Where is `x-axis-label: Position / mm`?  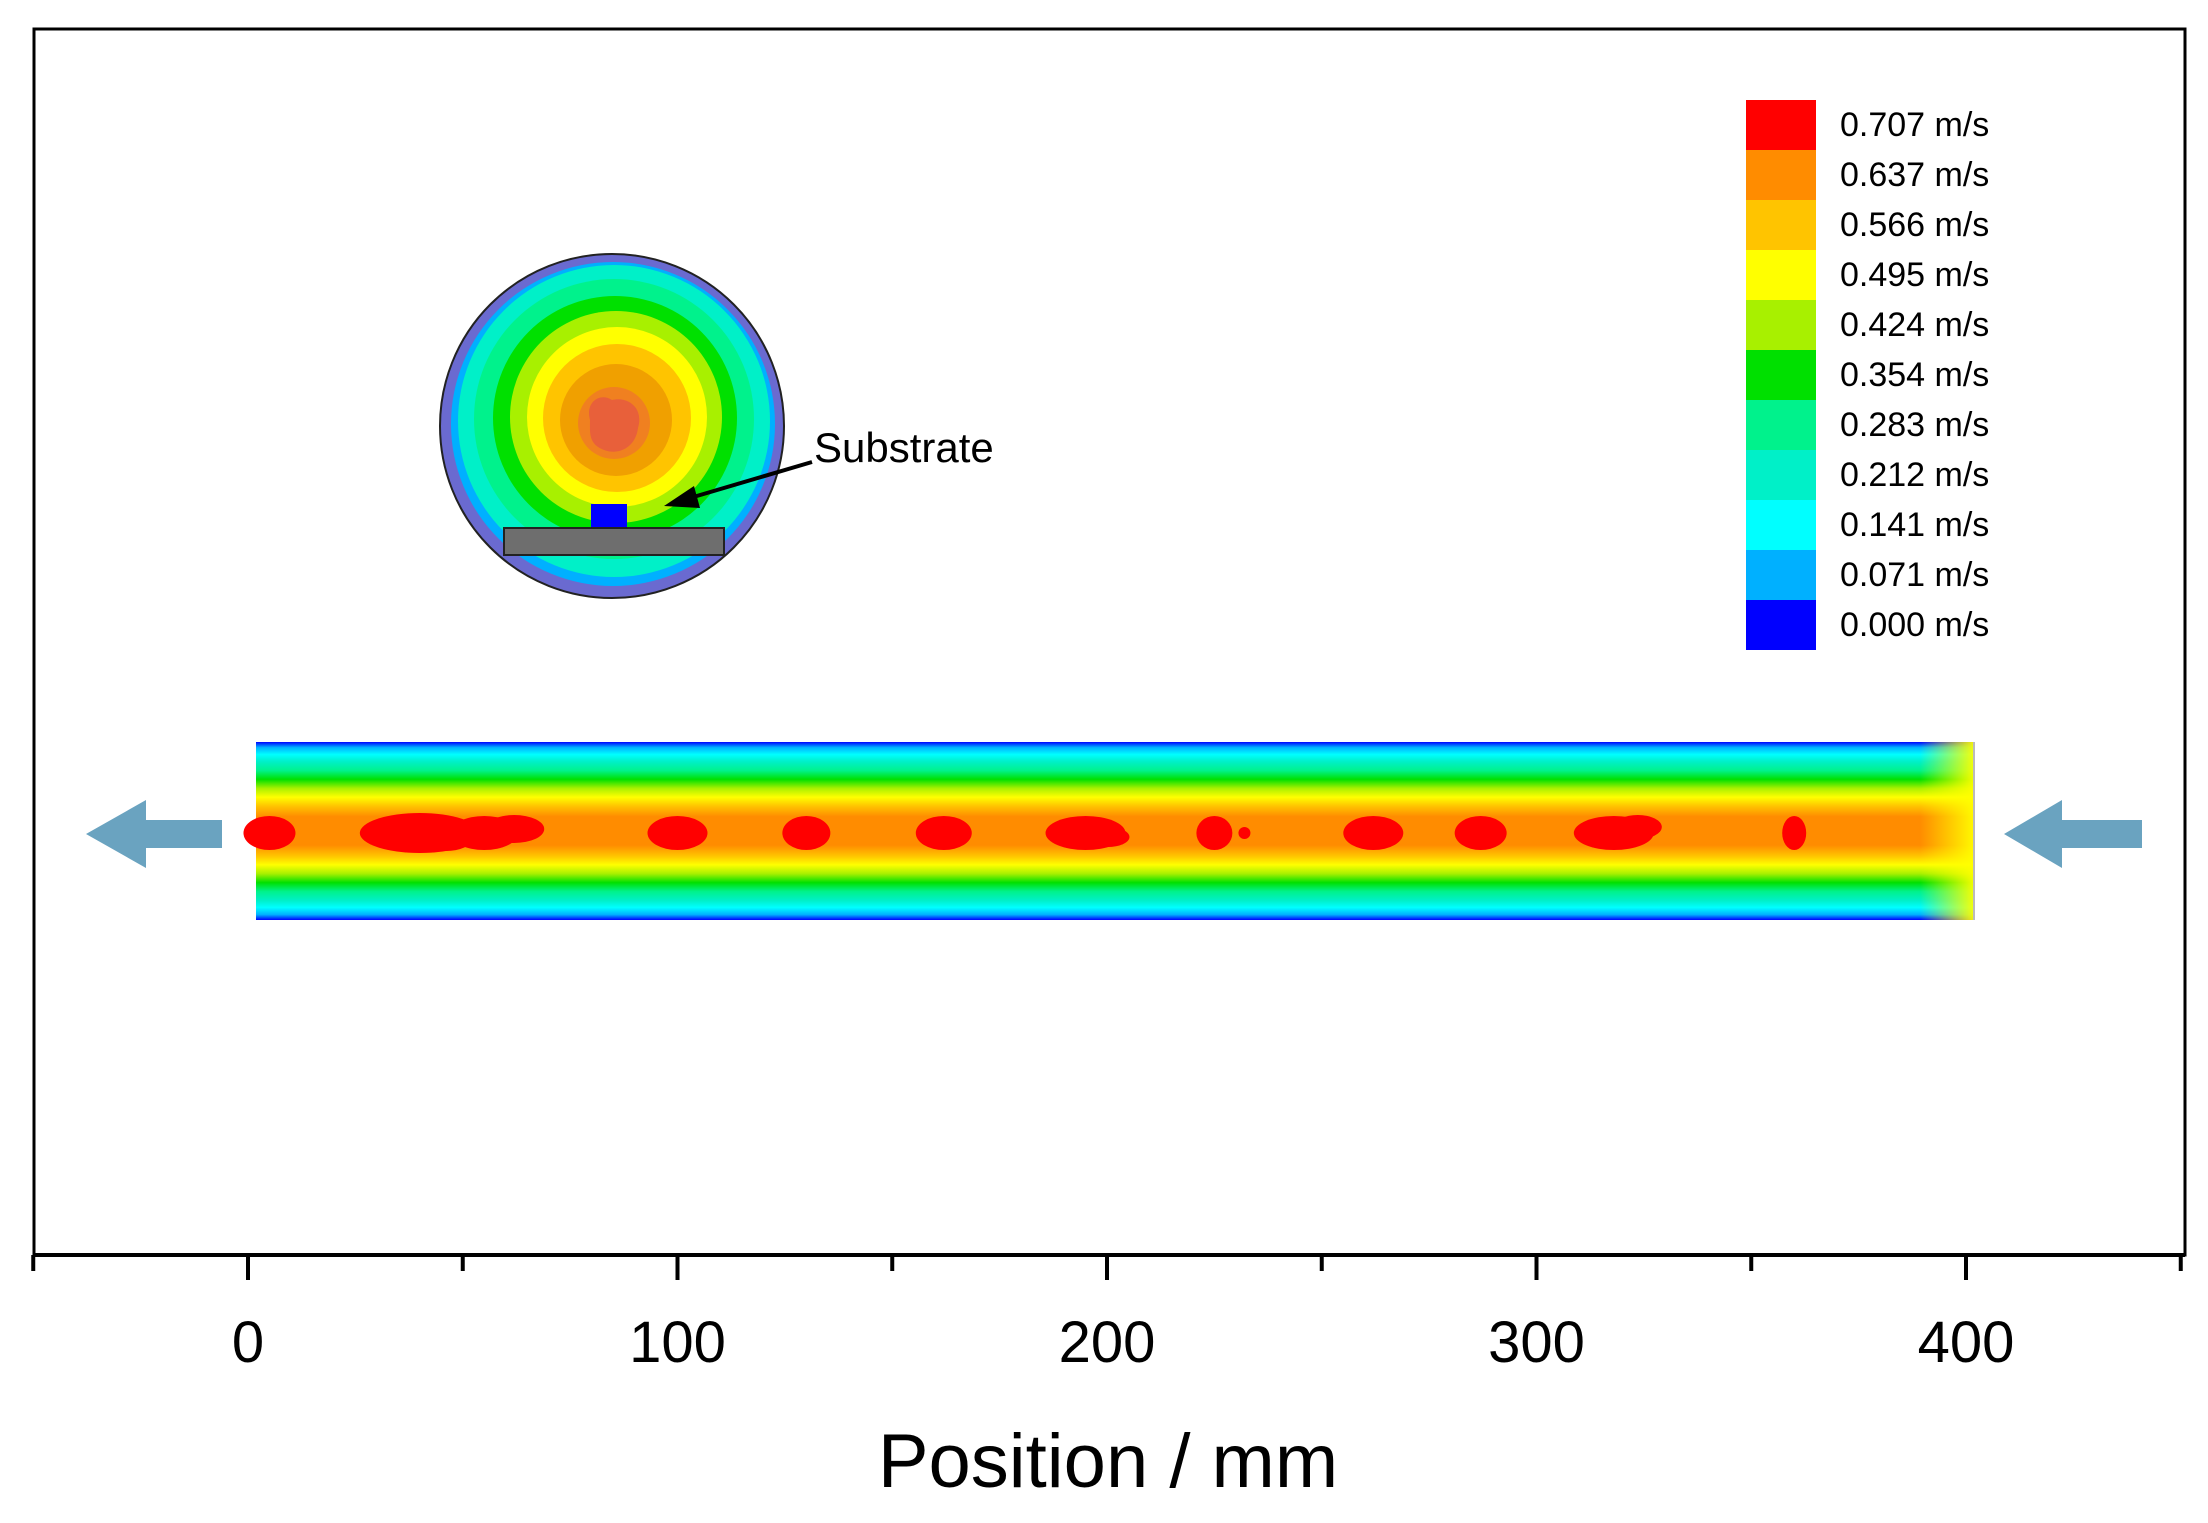
x-axis-label: Position / mm is located at coordinates (1108, 1461).